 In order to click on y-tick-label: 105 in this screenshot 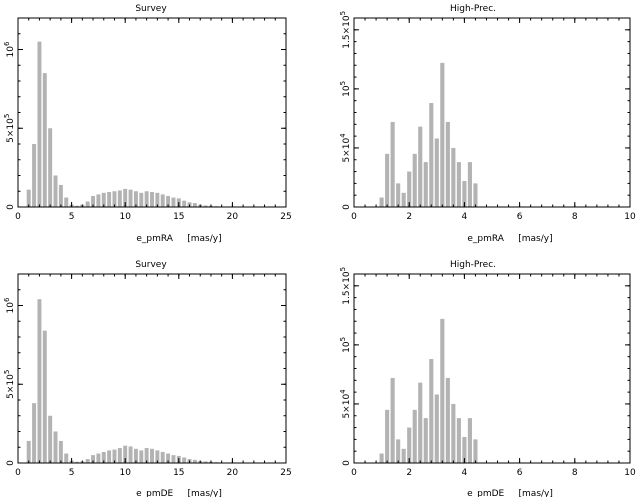, I will do `click(345, 89)`.